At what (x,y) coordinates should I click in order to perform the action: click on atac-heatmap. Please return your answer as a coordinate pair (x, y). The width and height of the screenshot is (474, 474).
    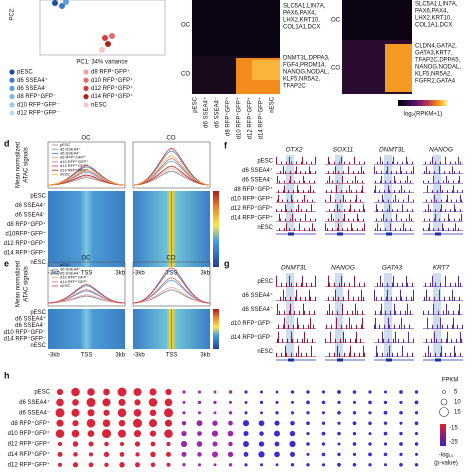
    Looking at the image, I should click on (86, 229).